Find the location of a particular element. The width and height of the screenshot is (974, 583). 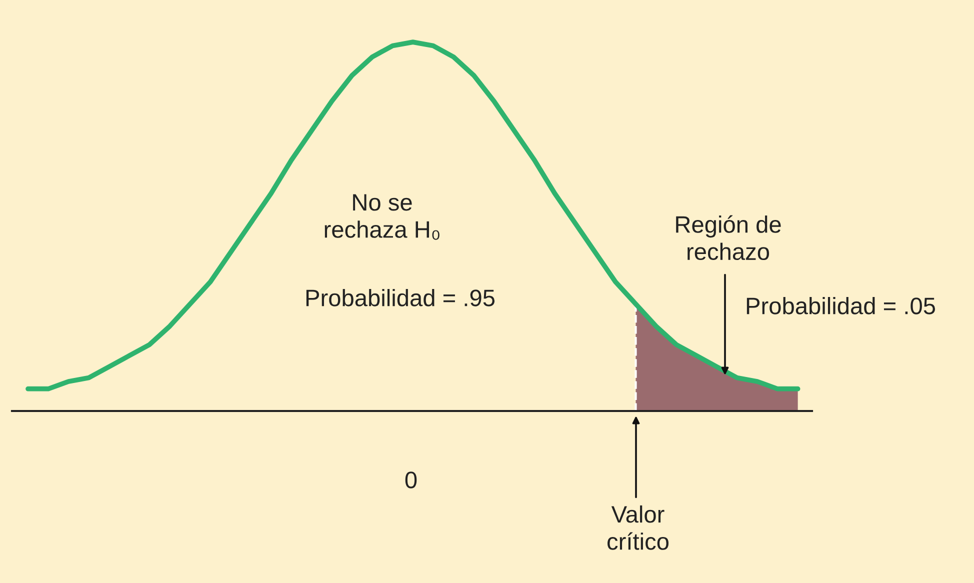

annotation: Región de rechazo is located at coordinates (728, 237).